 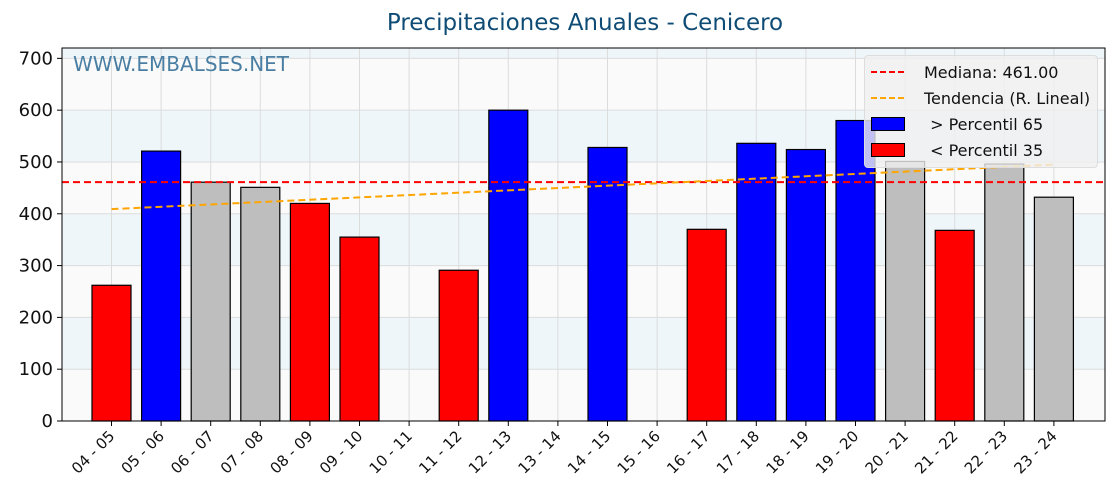 I want to click on legend-item-low: < Percentil 35, so click(x=954, y=150).